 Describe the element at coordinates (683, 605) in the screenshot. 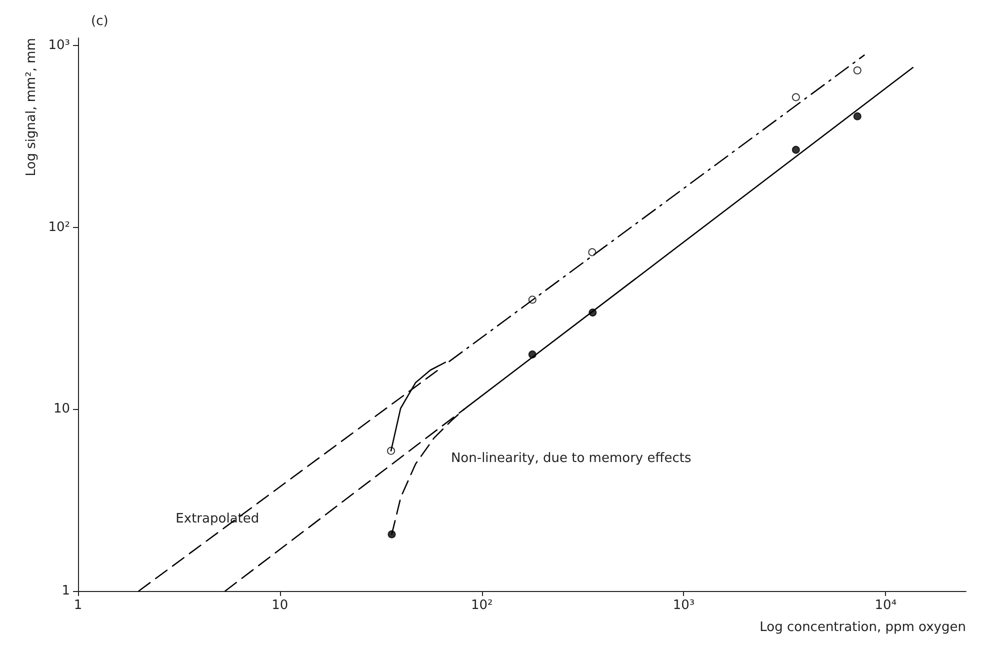

I see `x-tick-label: 10³` at that location.